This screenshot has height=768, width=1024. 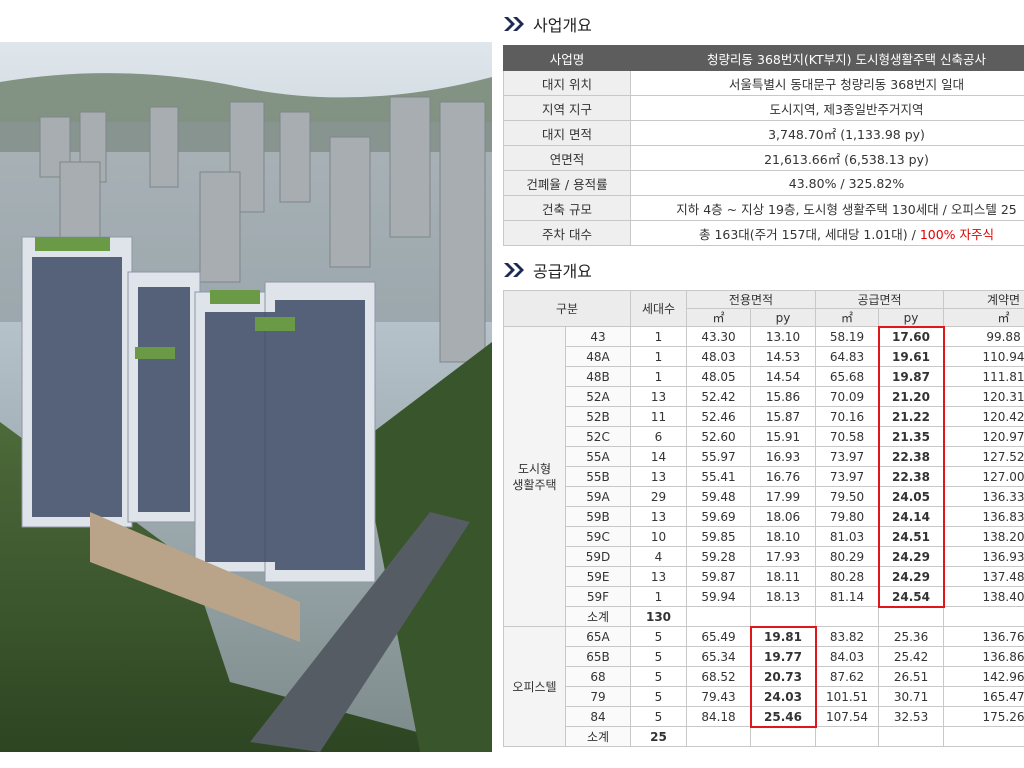 What do you see at coordinates (847, 596) in the screenshot?
I see `data-cell: 81.14` at bounding box center [847, 596].